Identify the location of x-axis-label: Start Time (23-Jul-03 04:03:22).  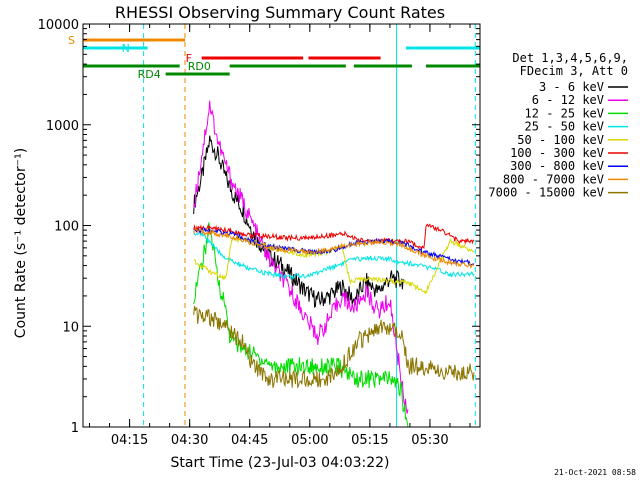
(279, 463).